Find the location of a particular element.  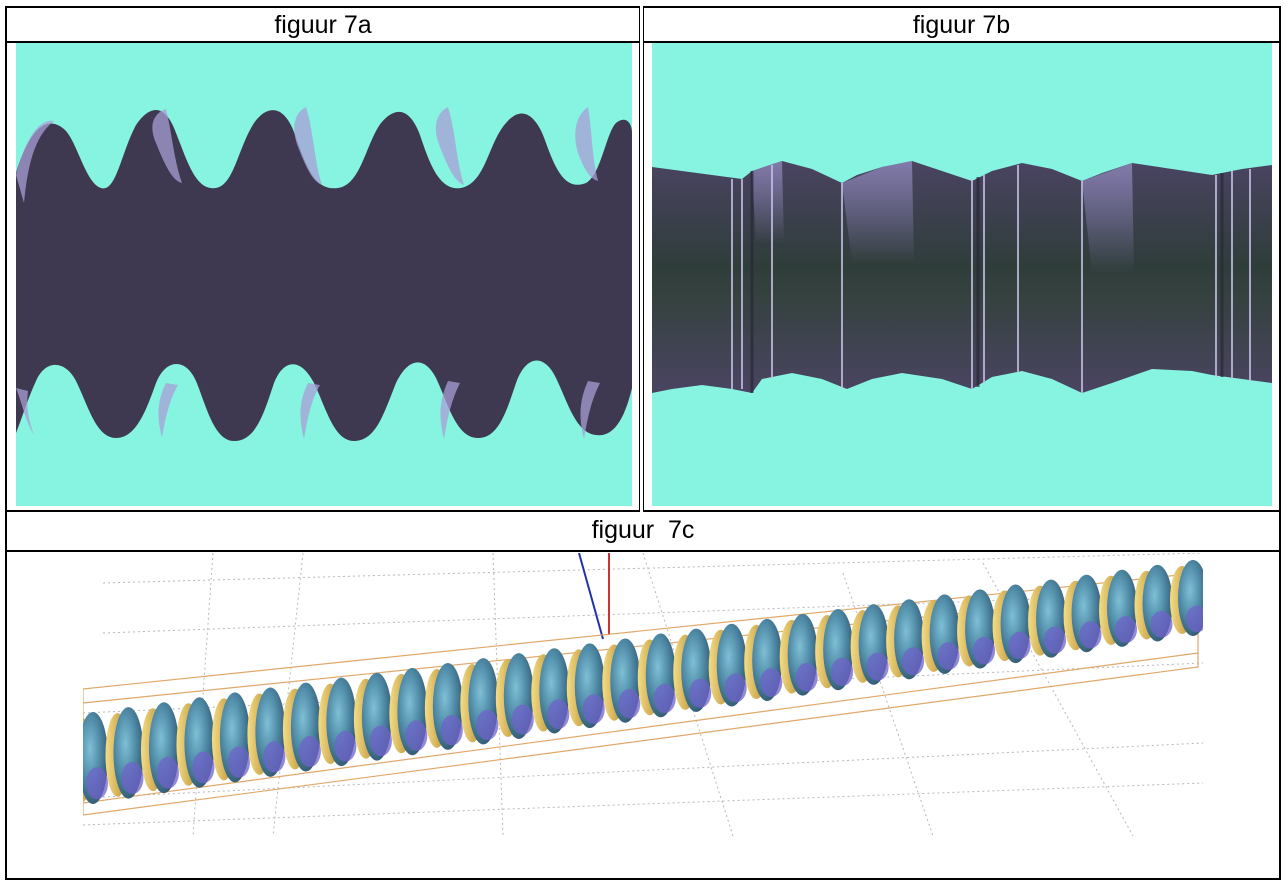

table-border-right is located at coordinates (1280, 443).